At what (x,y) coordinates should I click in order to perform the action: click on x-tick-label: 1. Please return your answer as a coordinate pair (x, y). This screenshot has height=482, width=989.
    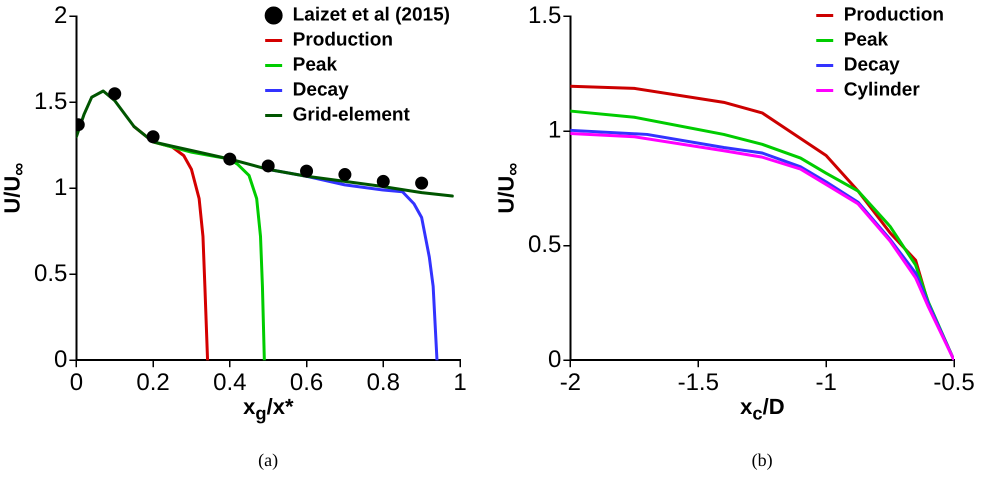
    Looking at the image, I should click on (460, 382).